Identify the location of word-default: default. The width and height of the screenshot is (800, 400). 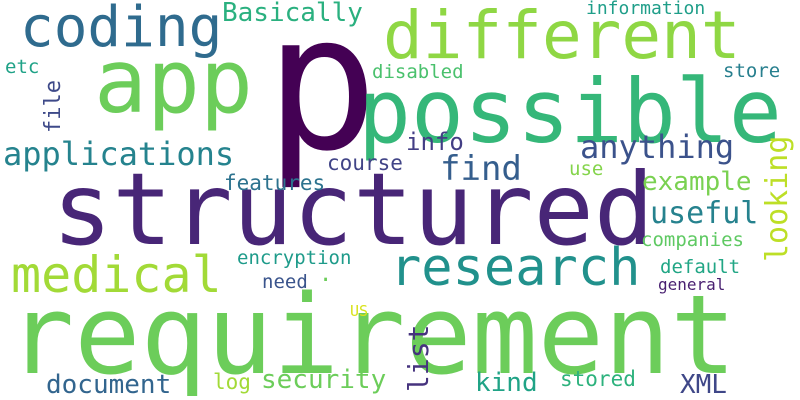
(700, 267).